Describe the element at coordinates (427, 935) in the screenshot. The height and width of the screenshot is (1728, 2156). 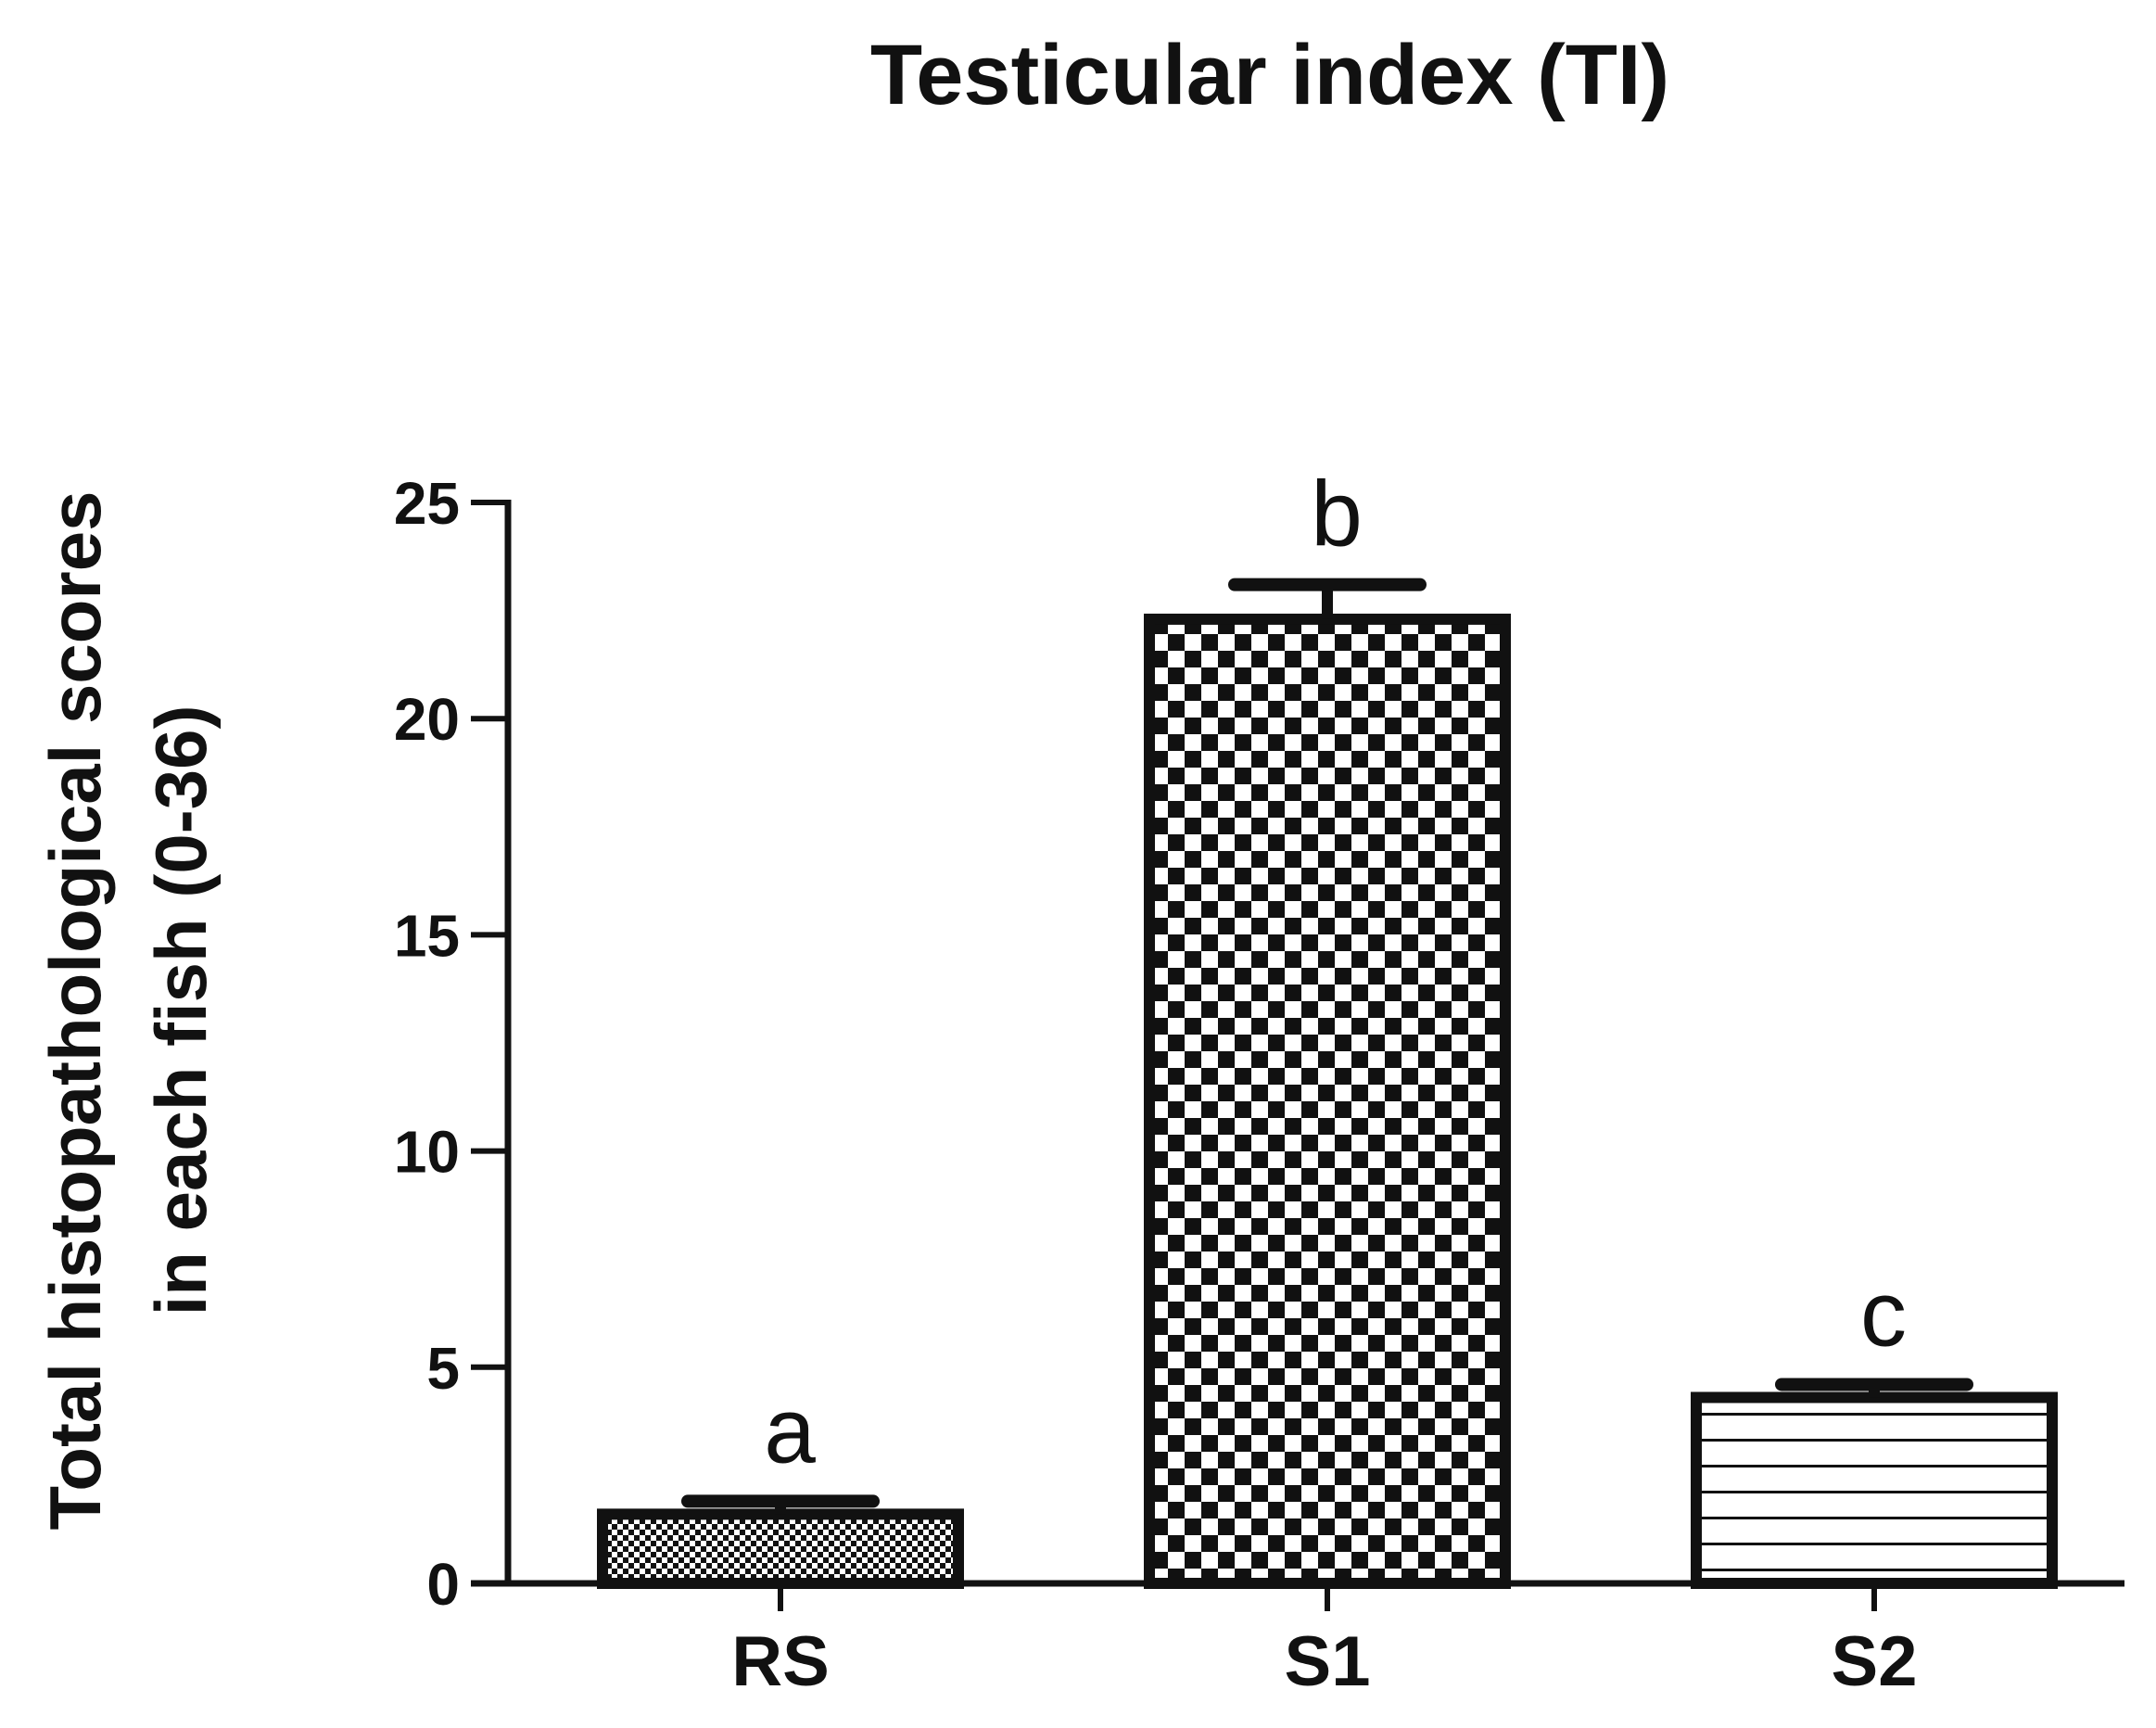
I see `y-tick-label-15: 15` at that location.